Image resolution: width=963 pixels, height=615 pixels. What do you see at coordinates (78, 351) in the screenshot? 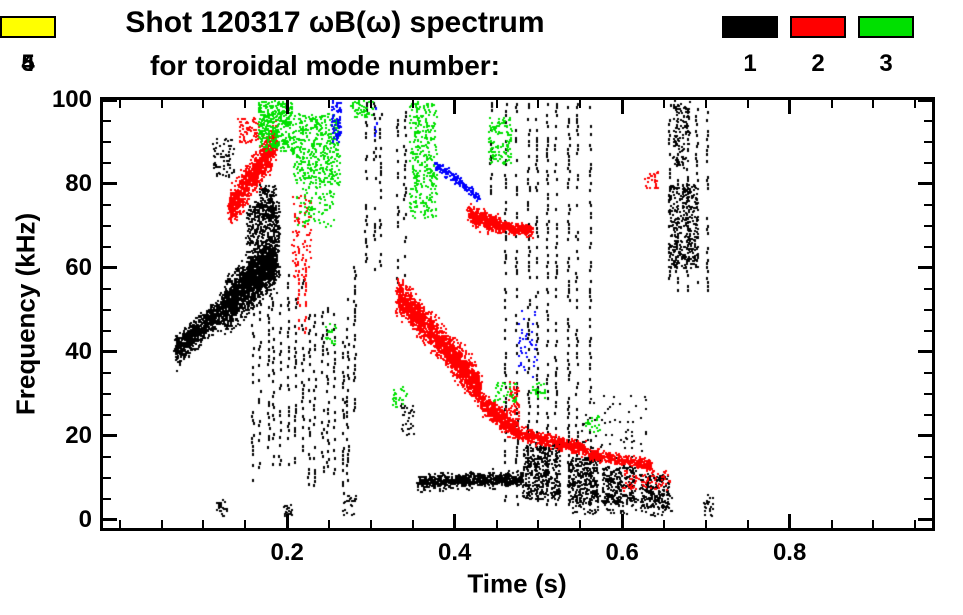
I see `y-tick-label: 40` at bounding box center [78, 351].